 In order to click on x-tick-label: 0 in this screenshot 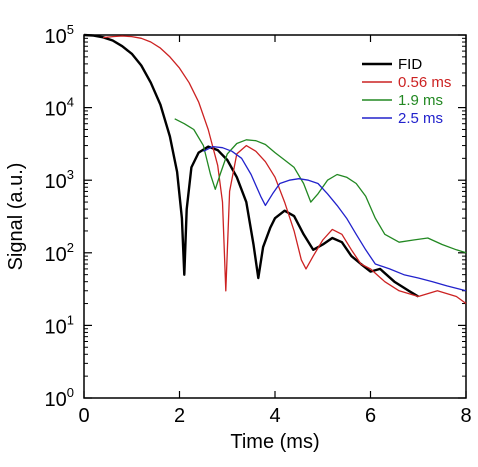, I will do `click(83, 416)`.